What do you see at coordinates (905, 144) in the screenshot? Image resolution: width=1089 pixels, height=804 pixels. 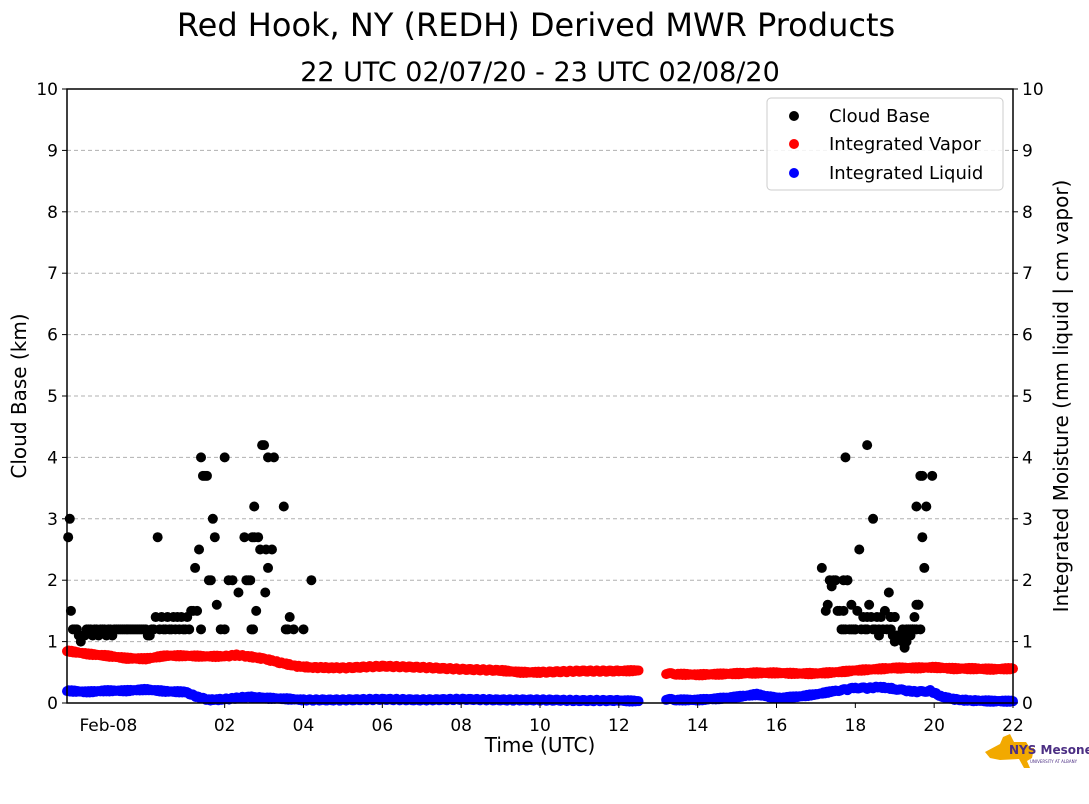 I see `legend-label-integrated-vapor: Integrated Vapor` at bounding box center [905, 144].